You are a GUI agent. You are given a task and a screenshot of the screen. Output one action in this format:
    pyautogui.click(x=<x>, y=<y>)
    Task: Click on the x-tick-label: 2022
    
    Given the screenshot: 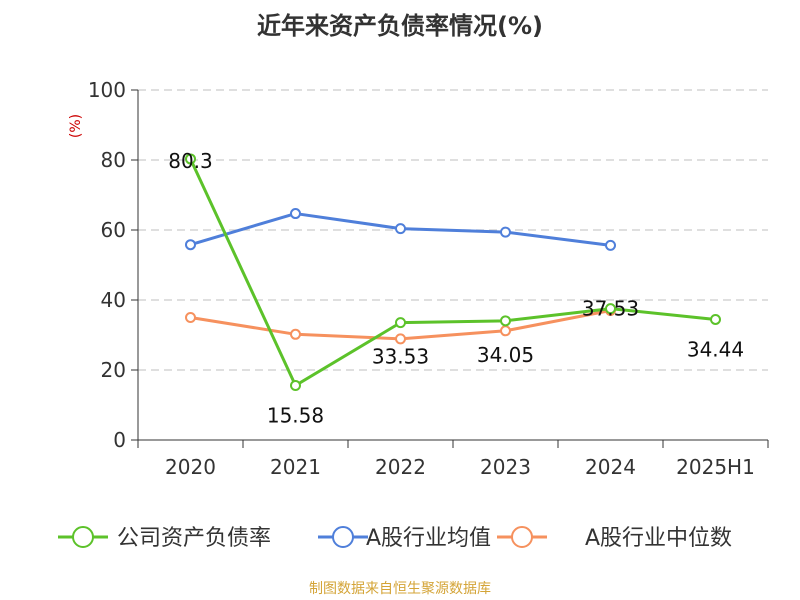 What is the action you would take?
    pyautogui.click(x=400, y=467)
    